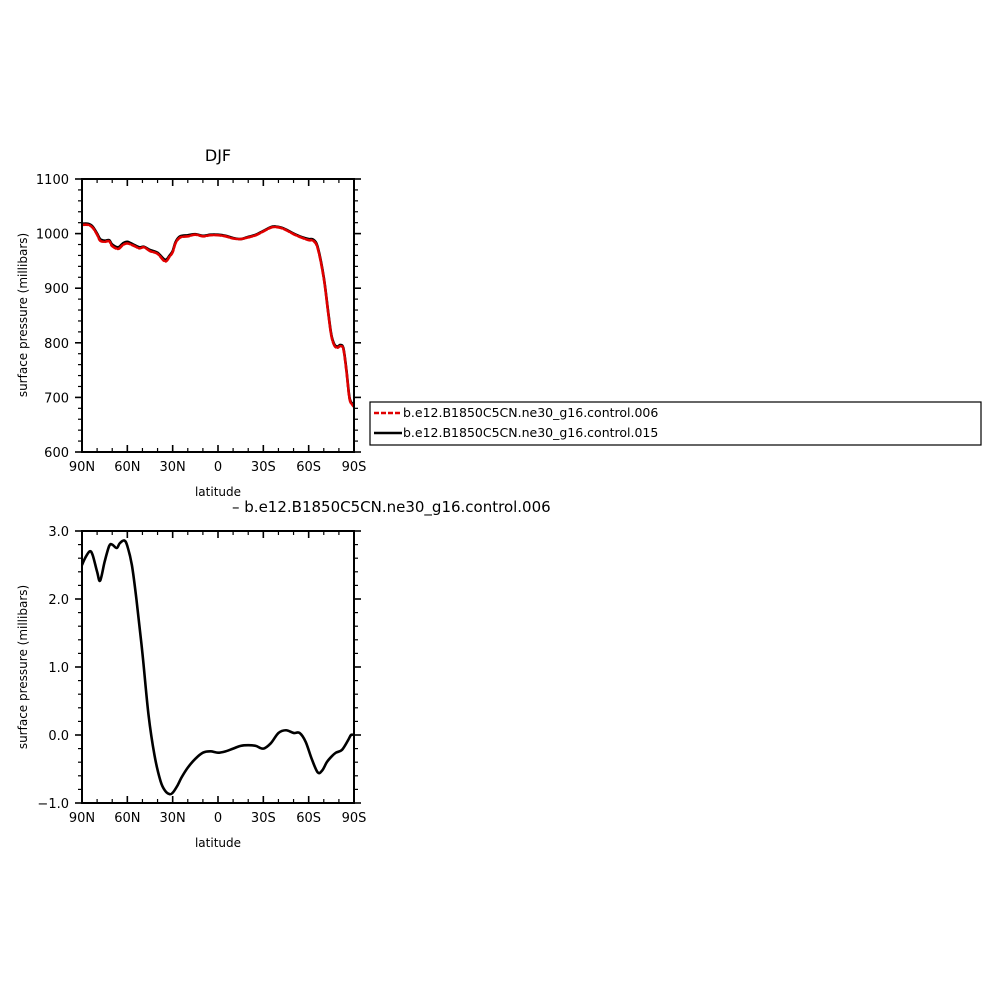 This screenshot has width=997, height=997. I want to click on top-x-tick-label: 60S, so click(308, 467).